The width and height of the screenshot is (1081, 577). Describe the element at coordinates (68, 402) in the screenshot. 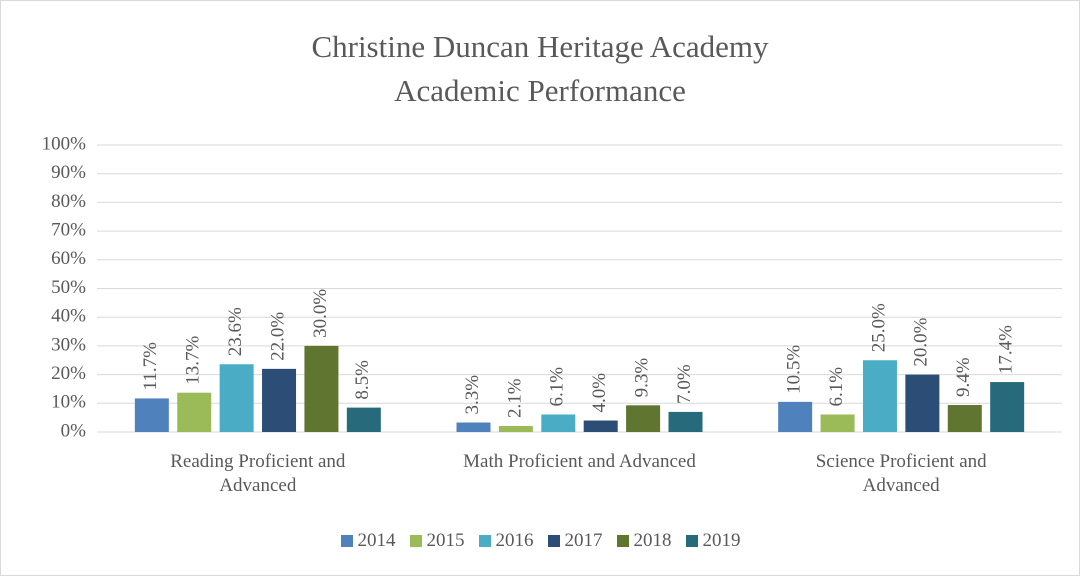

I see `y-tick-label: 10%` at that location.